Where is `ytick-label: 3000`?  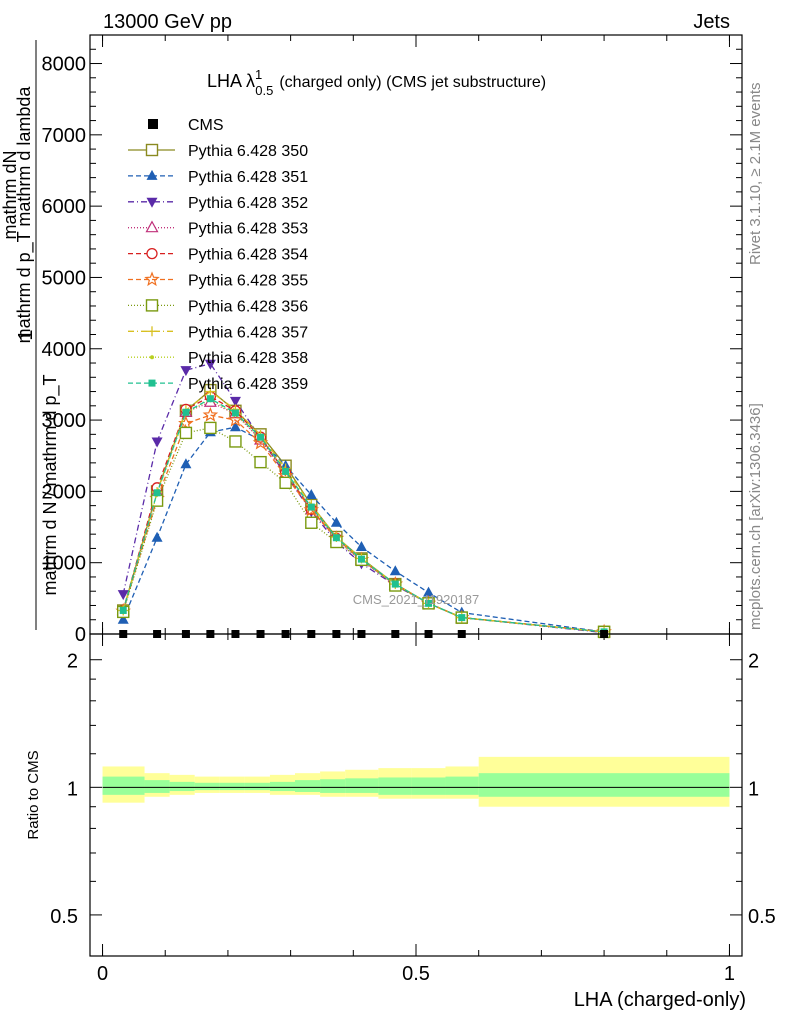 ytick-label: 3000 is located at coordinates (64, 421).